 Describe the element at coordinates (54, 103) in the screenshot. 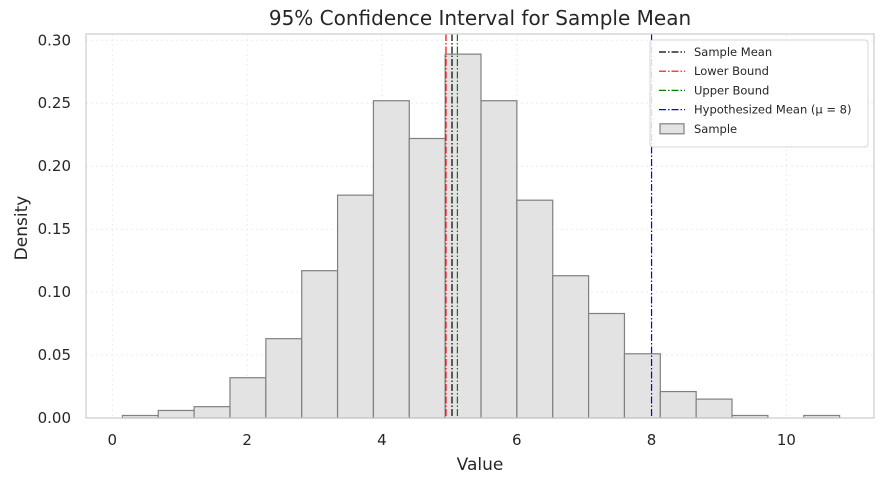

I see `y-tick-label: 0.25` at that location.